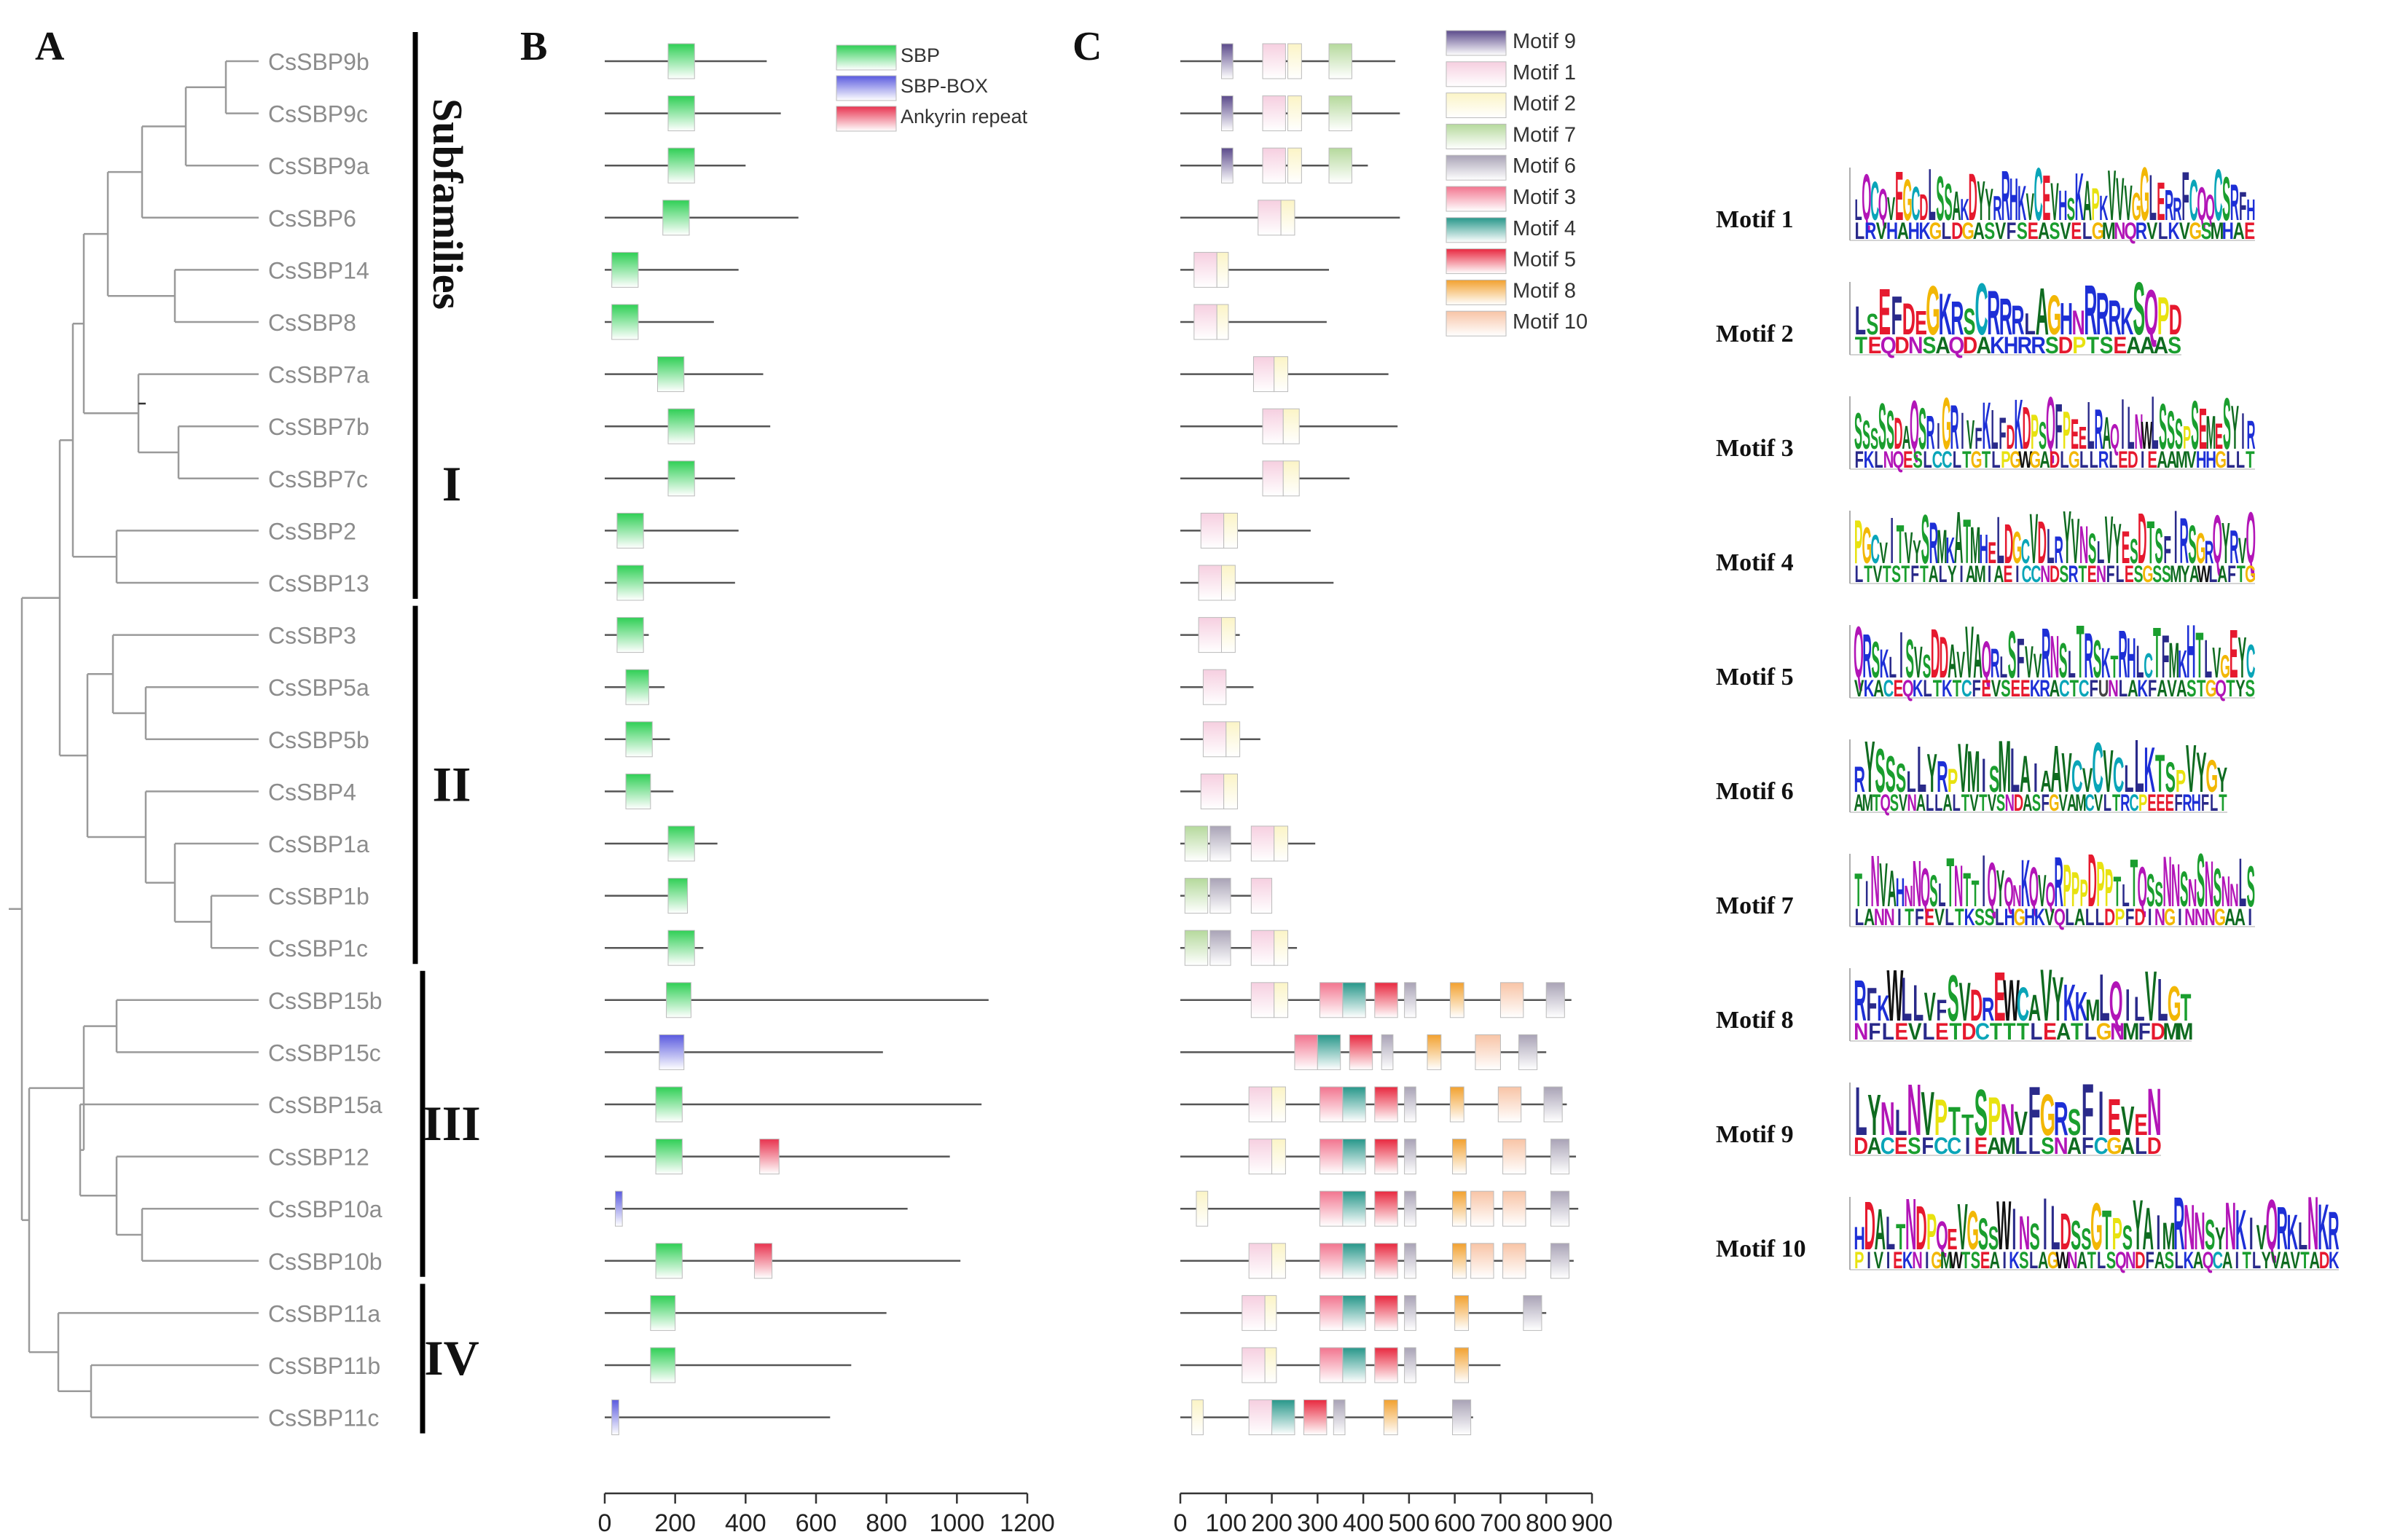  What do you see at coordinates (1544, 197) in the screenshot?
I see `motif-legend-label: Motif 3` at bounding box center [1544, 197].